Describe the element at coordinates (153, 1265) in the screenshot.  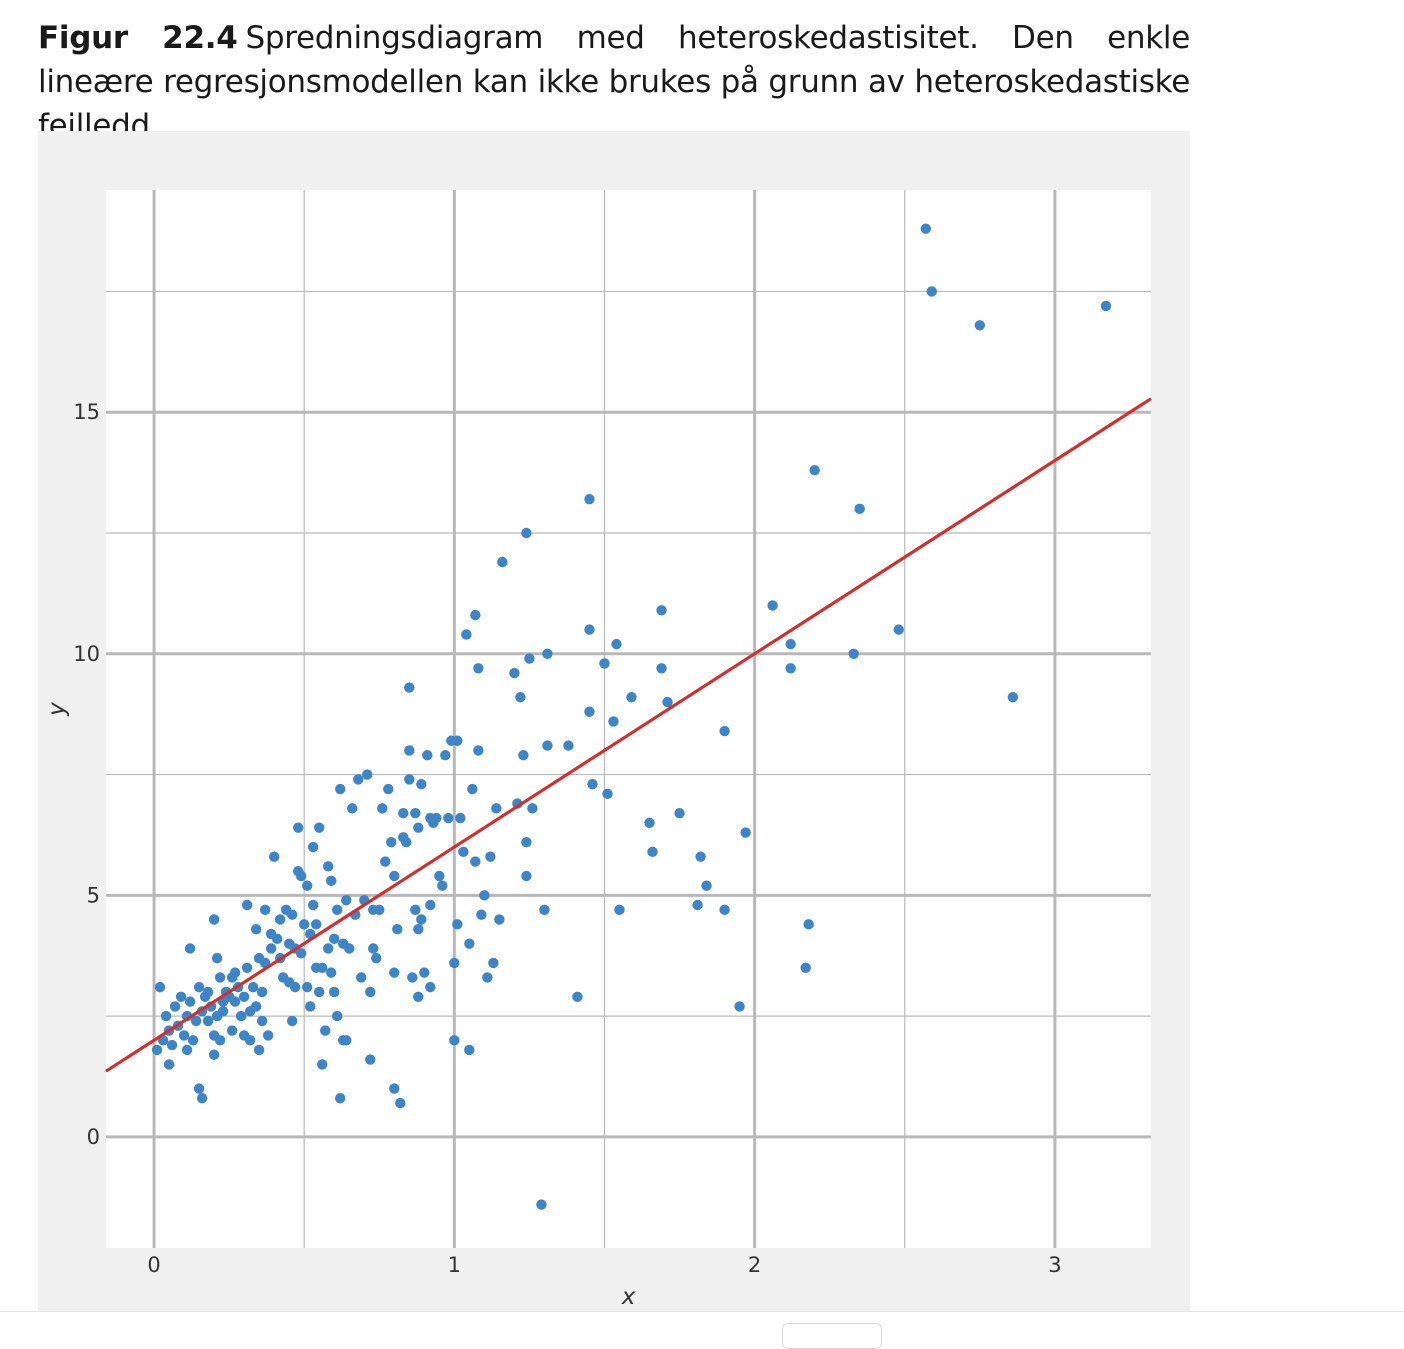
I see `x-tick-label: 0` at that location.